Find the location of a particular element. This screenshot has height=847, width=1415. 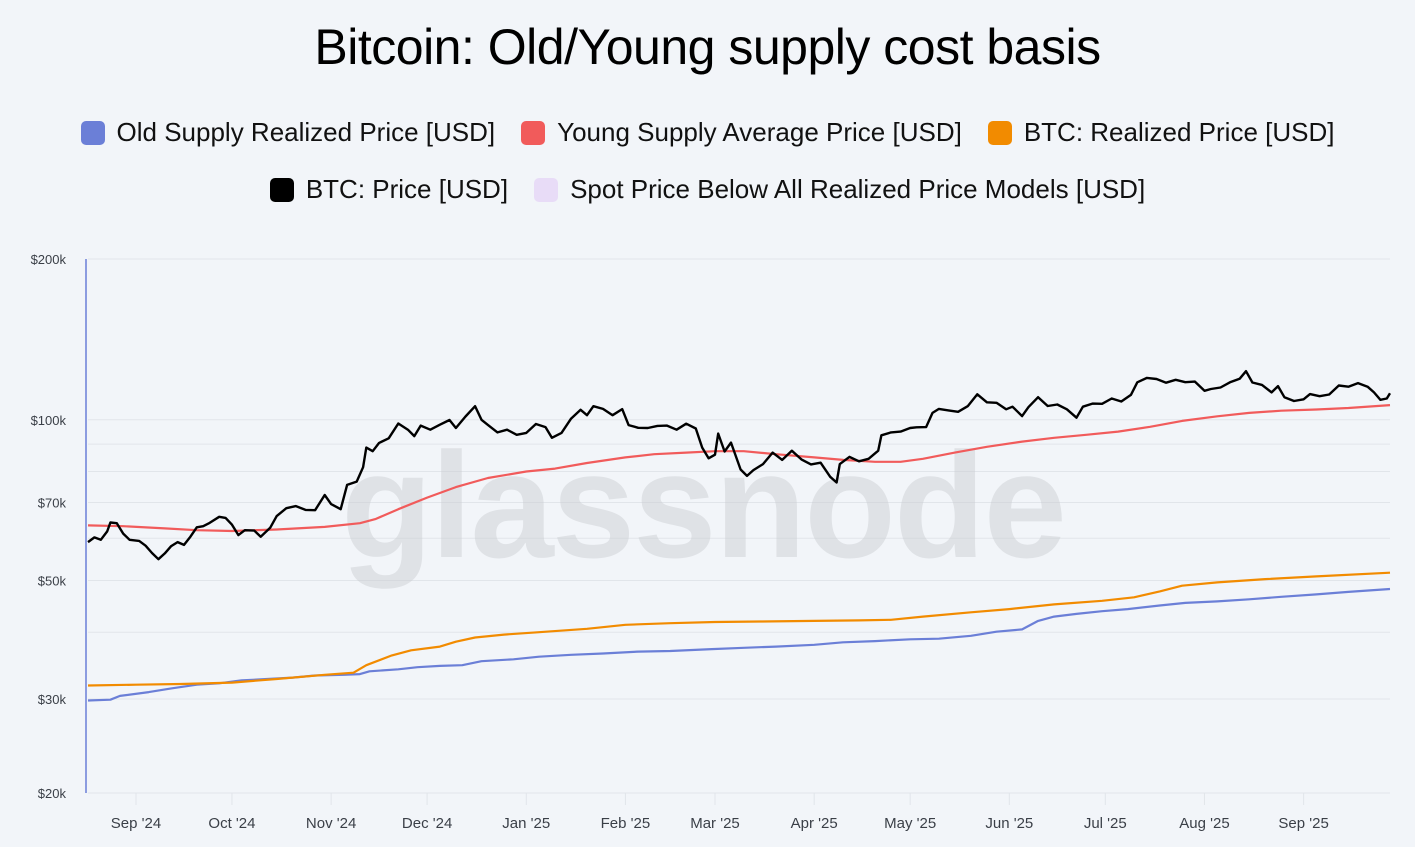

x-tick-label: Mar '25 is located at coordinates (715, 823).